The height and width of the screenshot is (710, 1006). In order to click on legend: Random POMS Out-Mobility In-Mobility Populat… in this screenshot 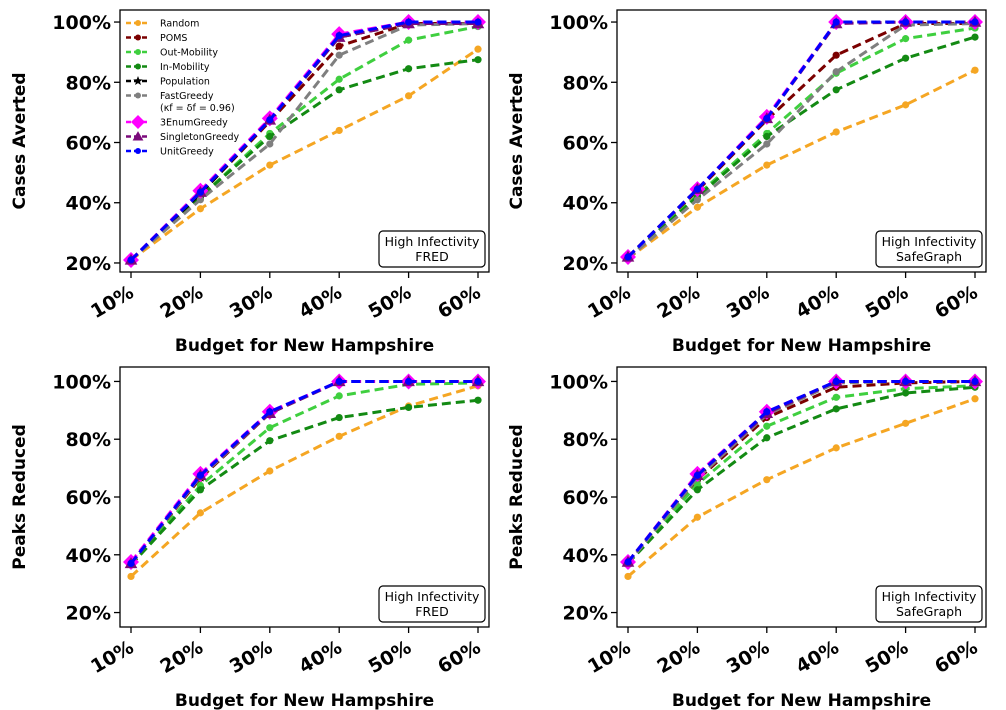, I will do `click(183, 88)`.